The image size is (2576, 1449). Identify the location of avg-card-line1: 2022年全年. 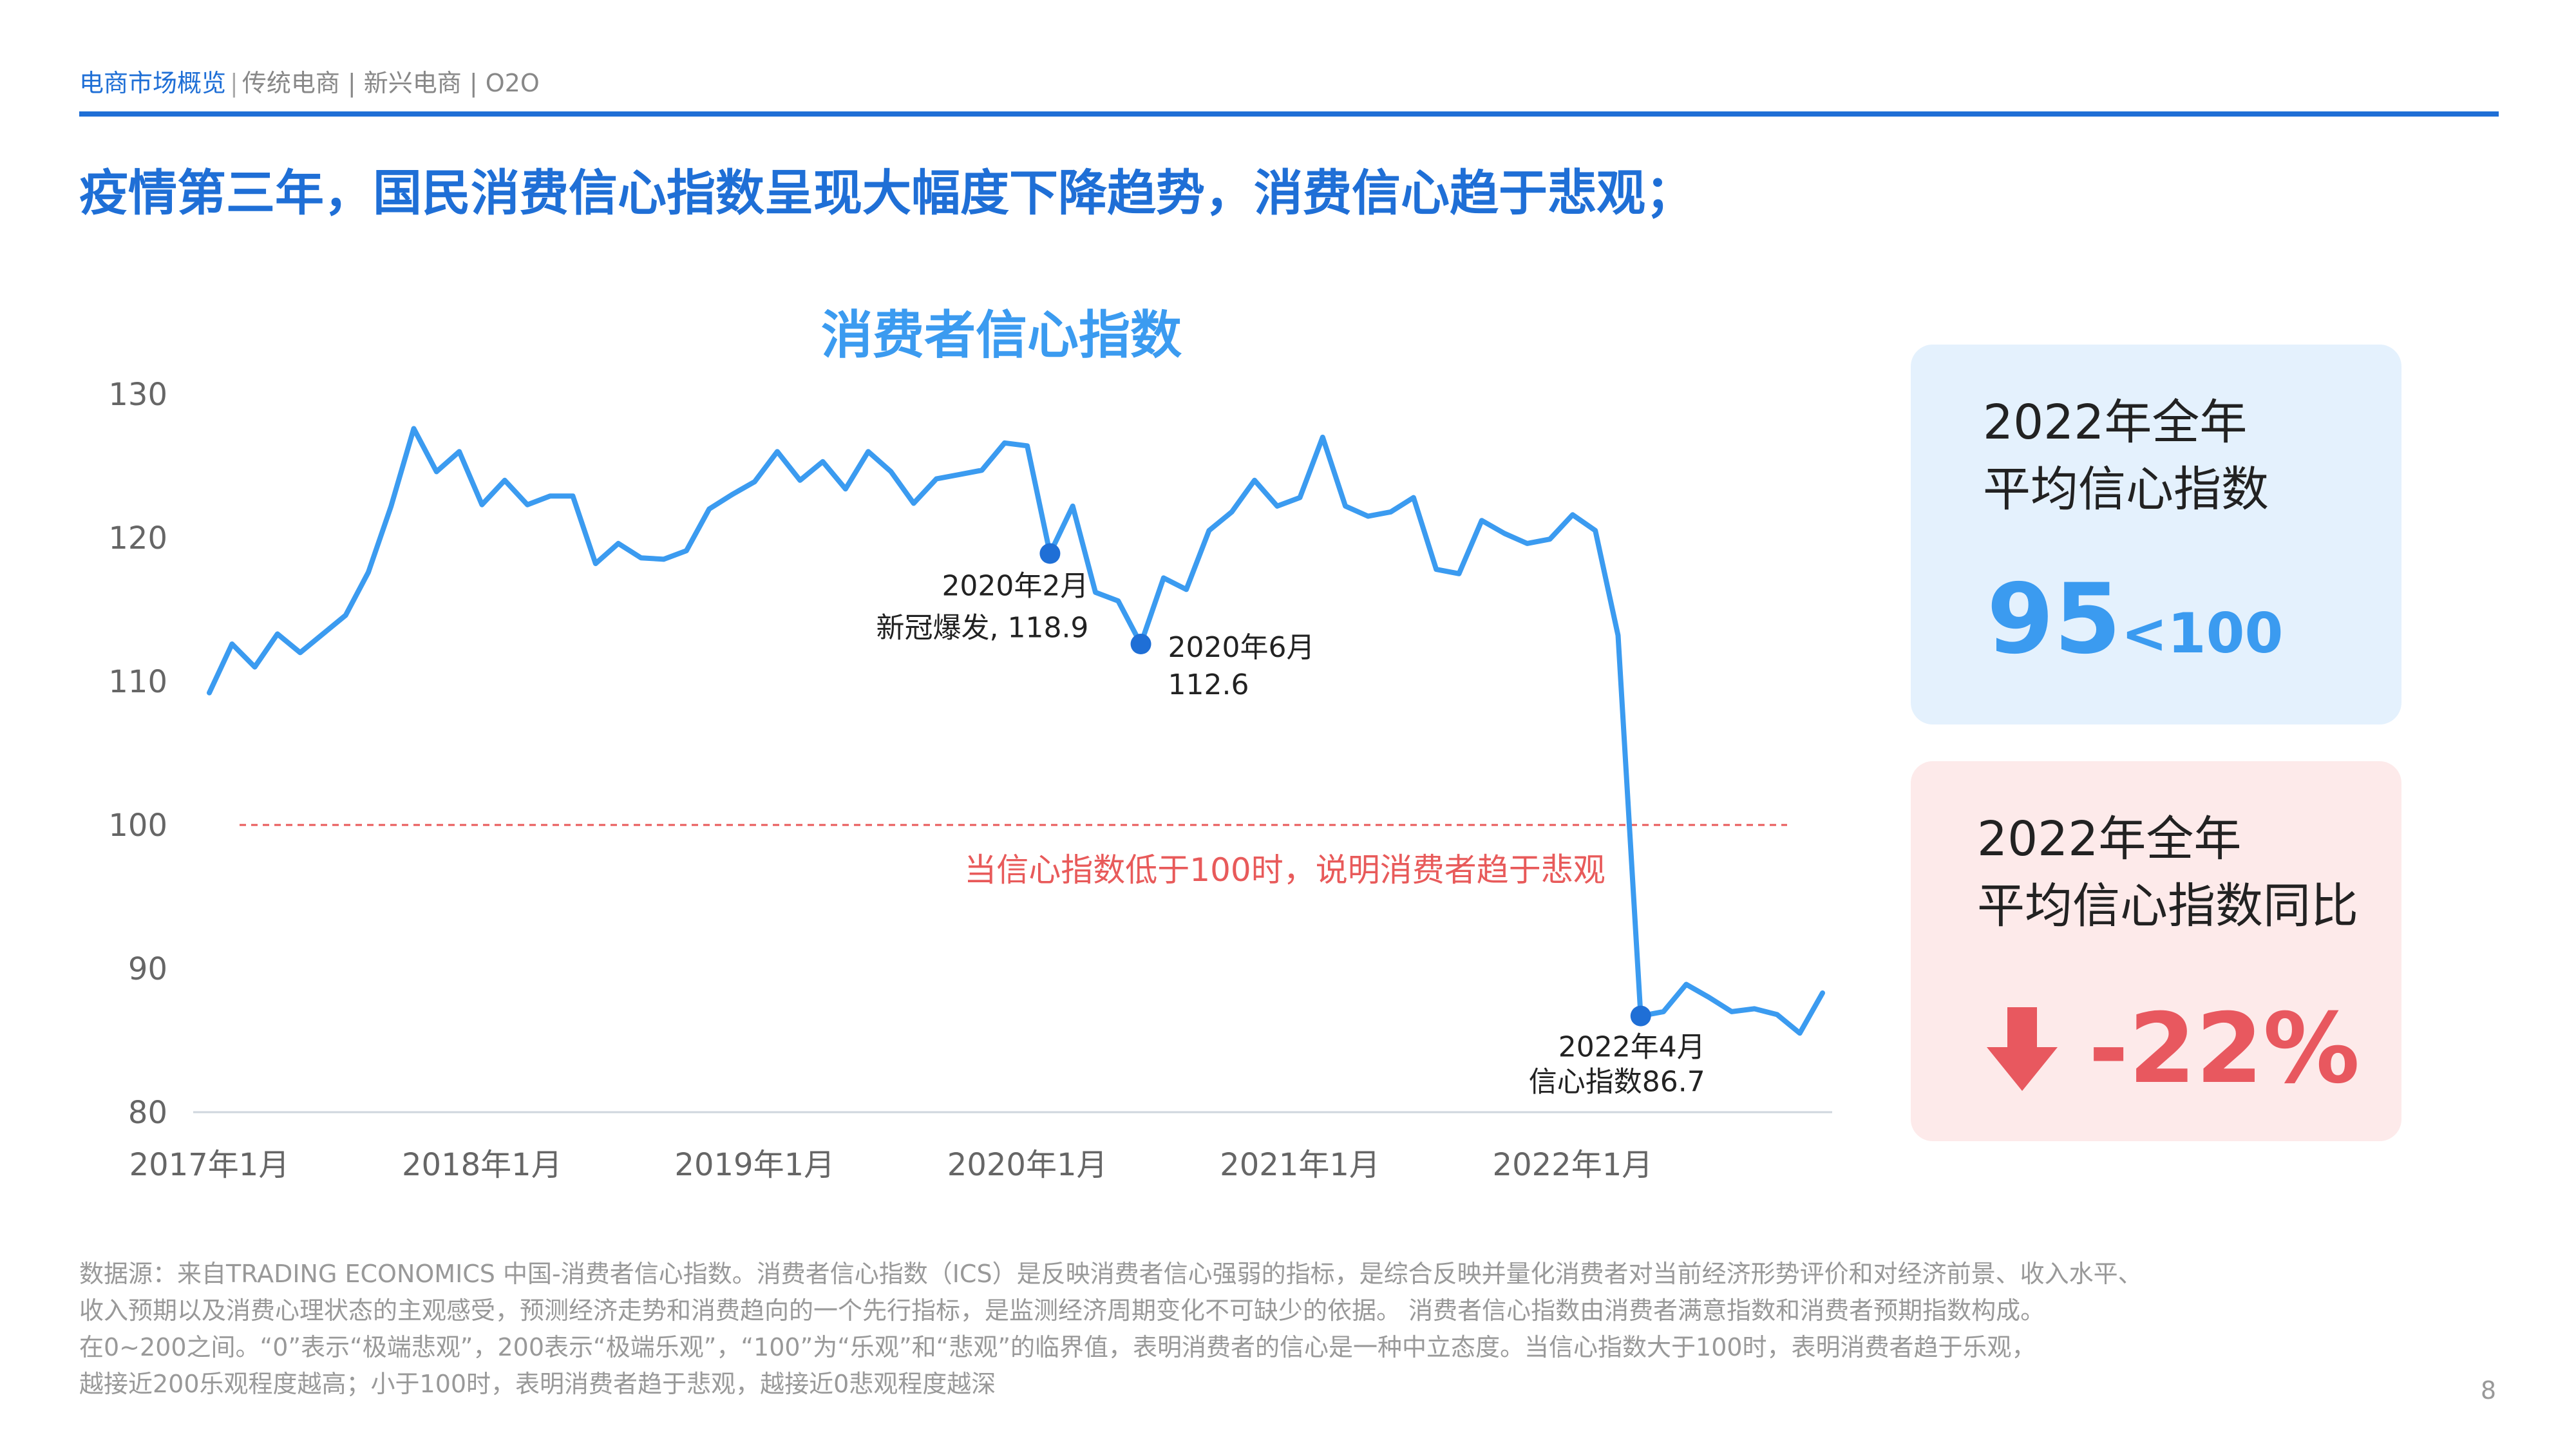
(2115, 422).